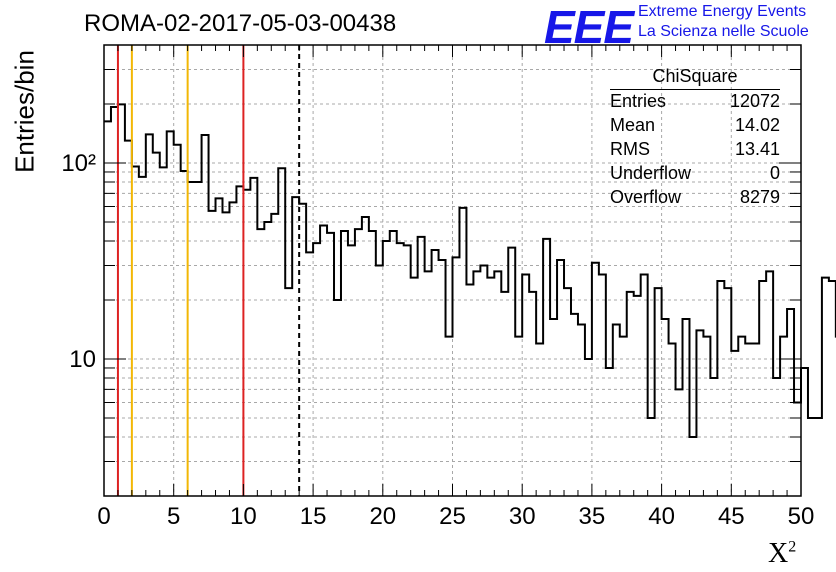 Image resolution: width=836 pixels, height=572 pixels. I want to click on stats-value: 13.41, so click(757, 149).